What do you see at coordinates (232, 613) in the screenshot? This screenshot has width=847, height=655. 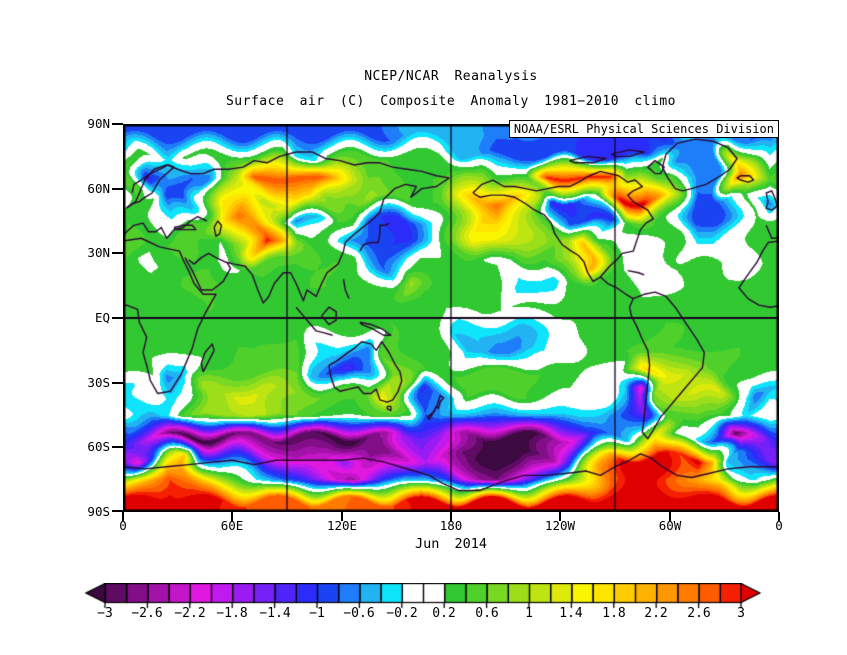 I see `cbar-label: −1.8` at bounding box center [232, 613].